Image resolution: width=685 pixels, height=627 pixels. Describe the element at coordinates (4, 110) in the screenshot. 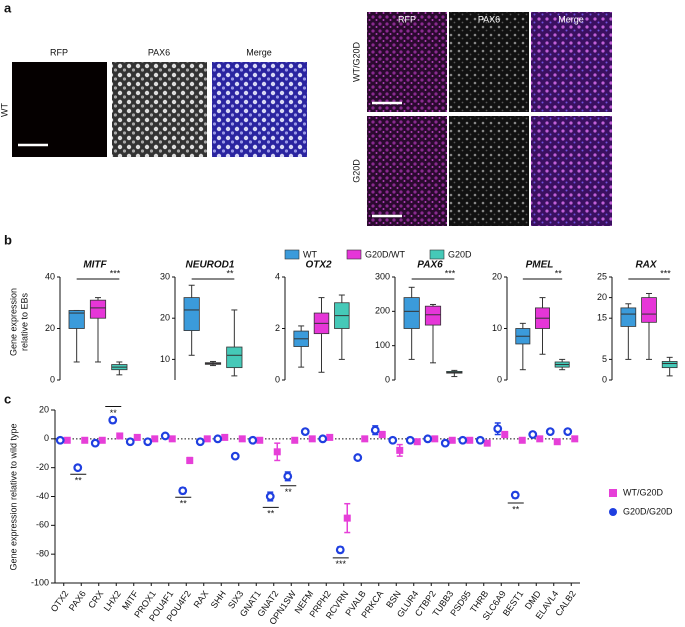

I see `row-label: WT` at that location.